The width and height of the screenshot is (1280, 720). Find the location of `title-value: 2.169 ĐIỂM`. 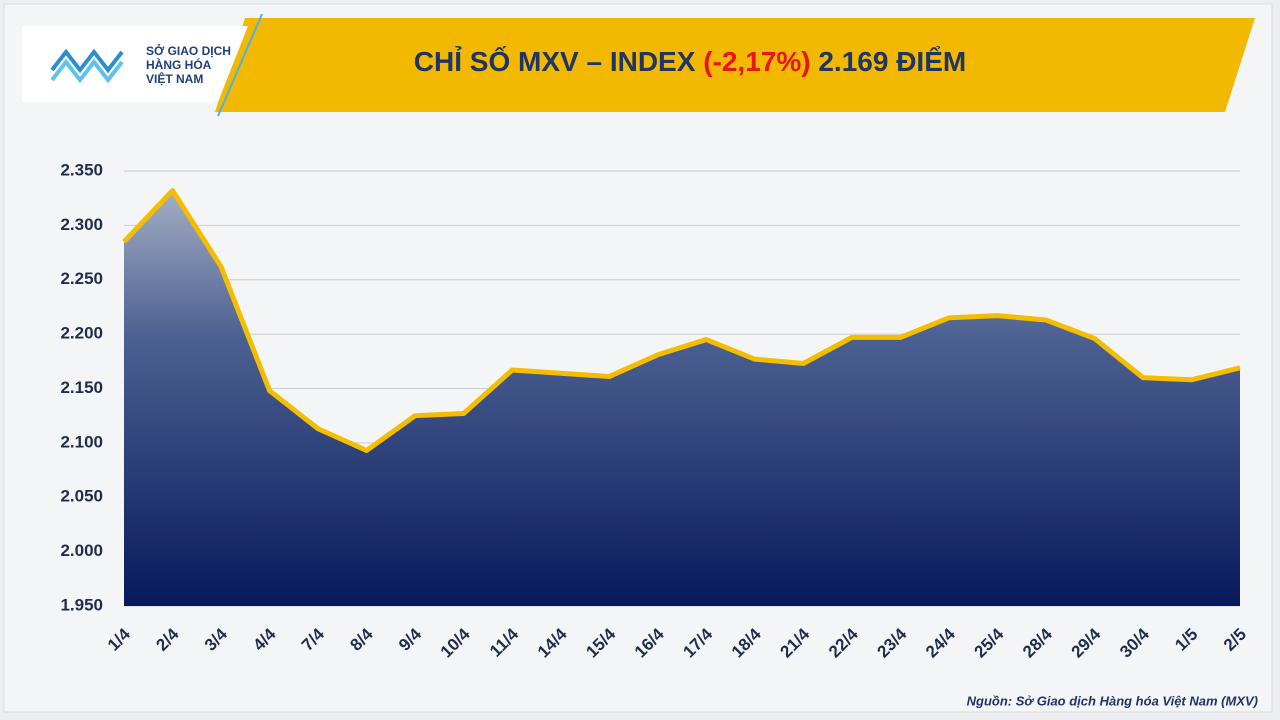

title-value: 2.169 ĐIỂM is located at coordinates (892, 61).